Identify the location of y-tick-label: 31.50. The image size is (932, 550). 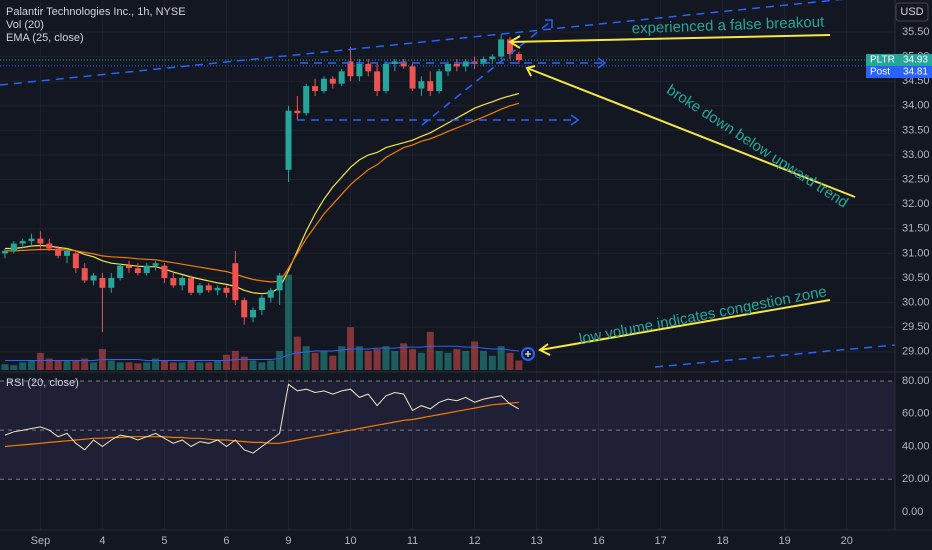
(916, 229).